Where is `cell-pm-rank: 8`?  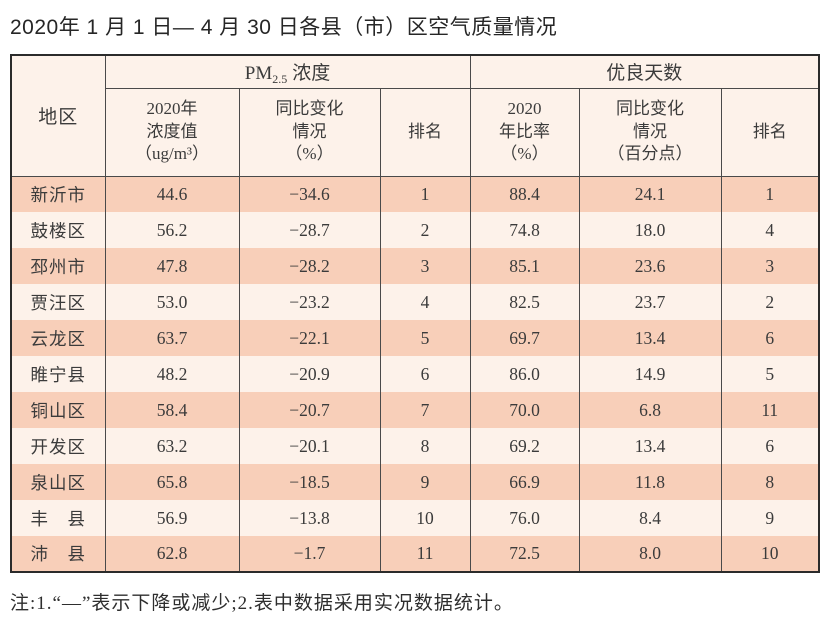 cell-pm-rank: 8 is located at coordinates (425, 446).